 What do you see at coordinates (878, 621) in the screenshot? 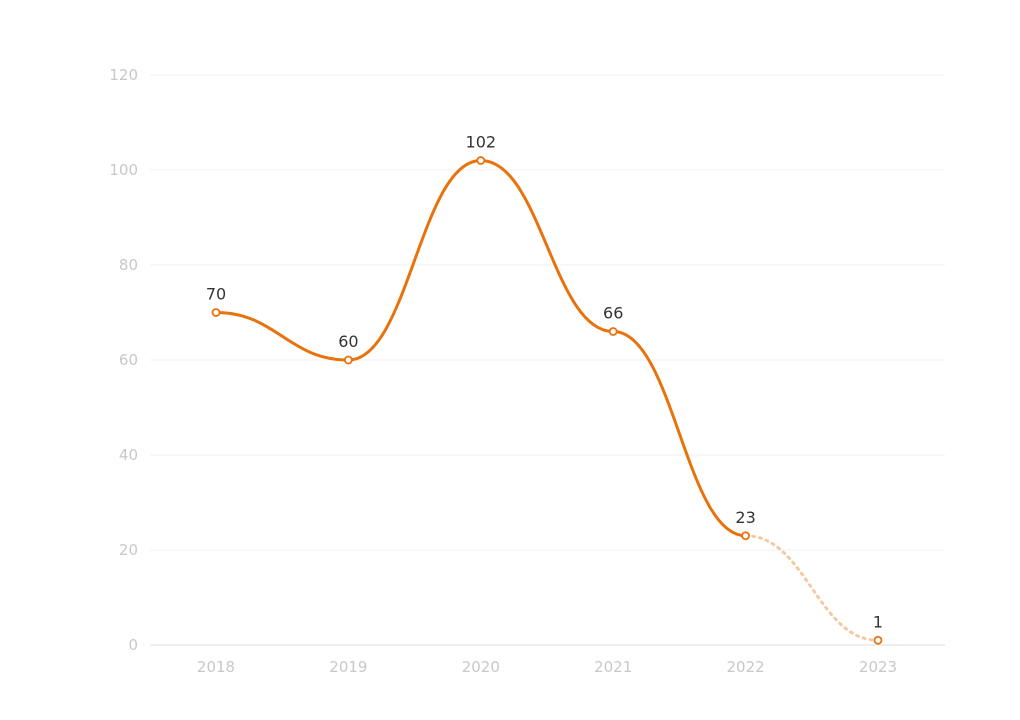
I see `data-label: 1` at bounding box center [878, 621].